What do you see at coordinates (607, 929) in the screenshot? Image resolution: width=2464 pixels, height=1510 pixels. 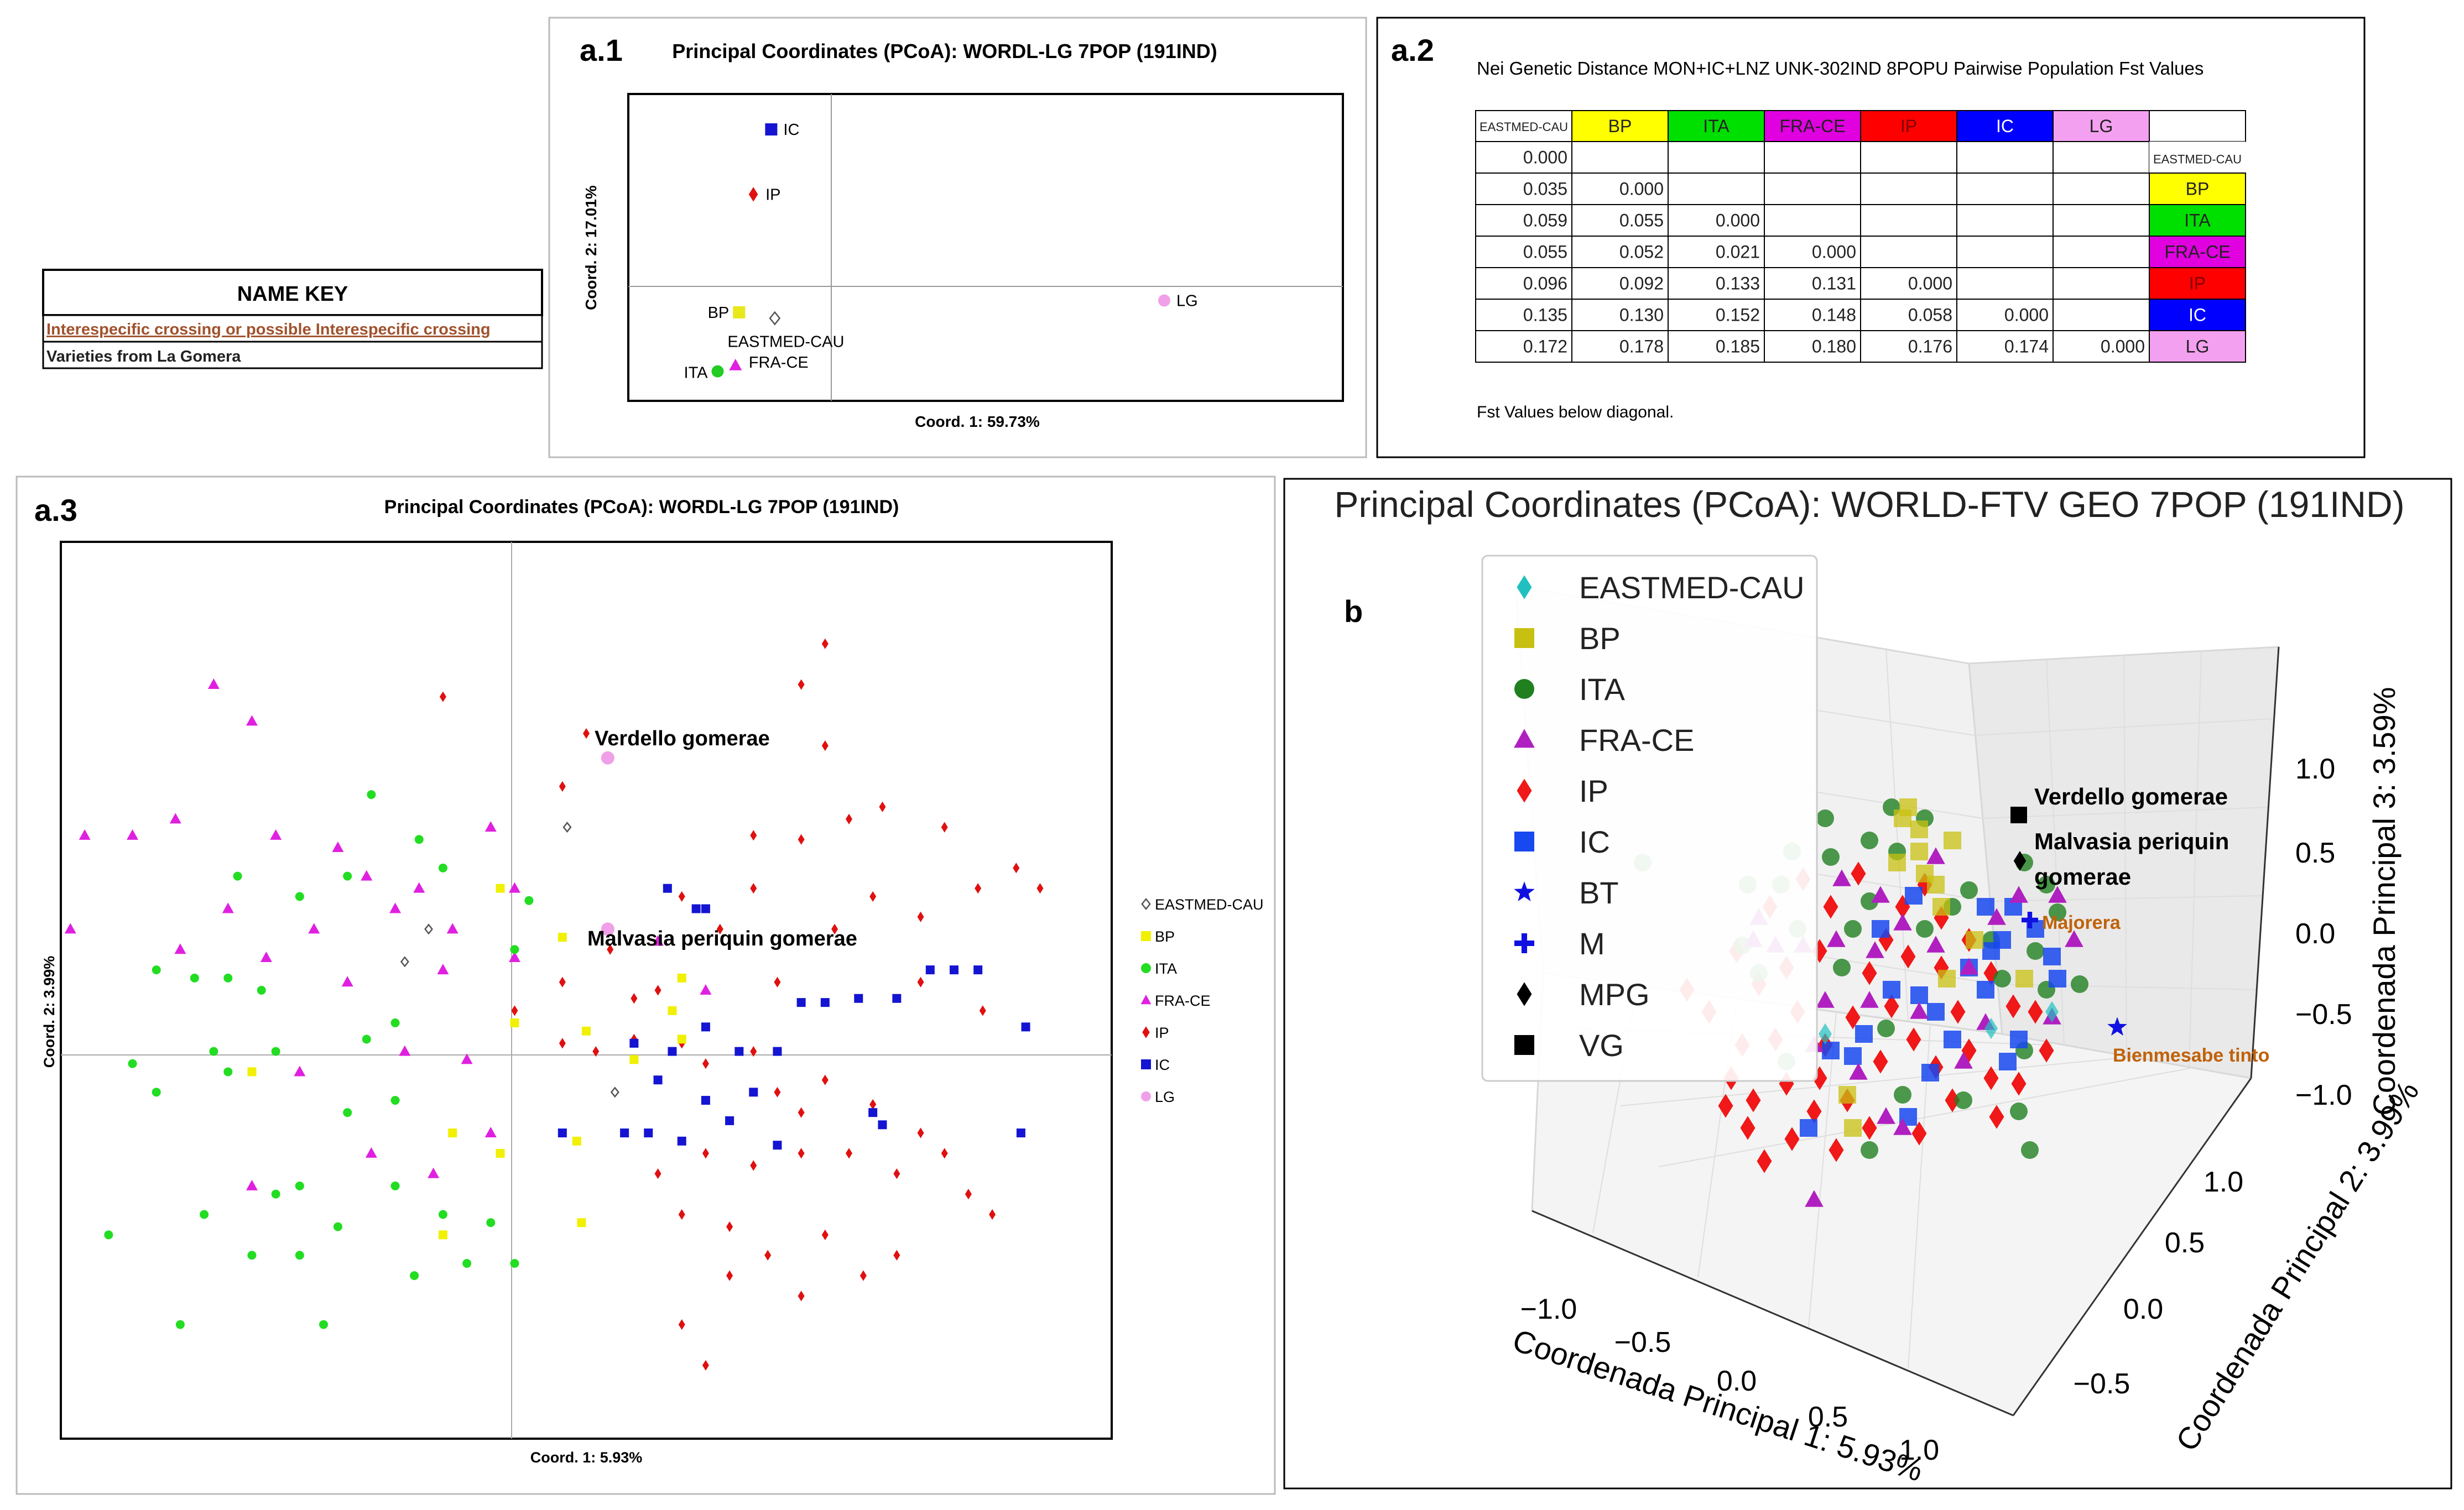 I see `a3-point-lg` at bounding box center [607, 929].